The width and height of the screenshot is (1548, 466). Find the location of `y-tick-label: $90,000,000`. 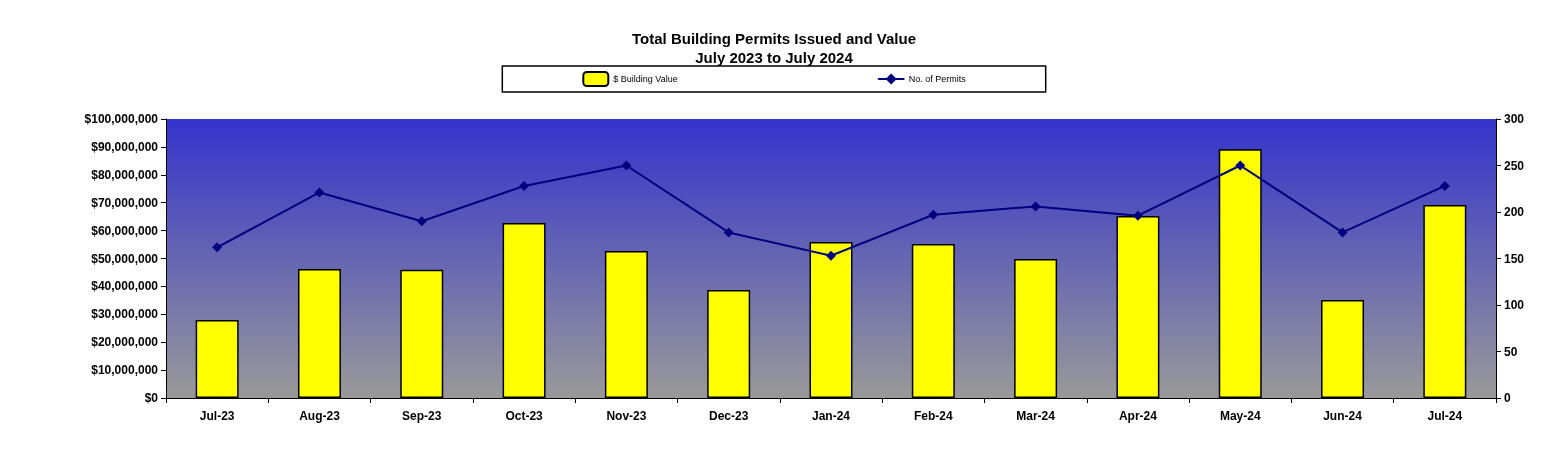

y-tick-label: $90,000,000 is located at coordinates (125, 146).